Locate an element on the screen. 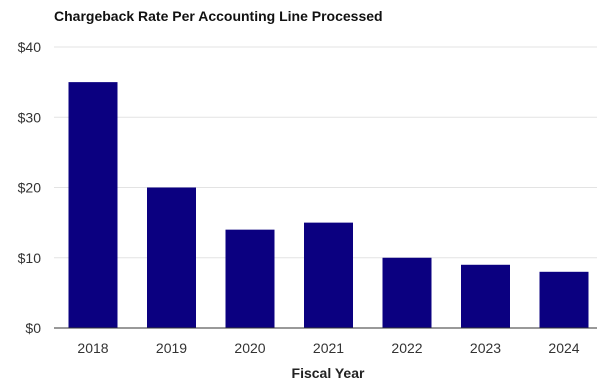 This screenshot has height=381, width=597. x-tick-label: 2021 is located at coordinates (328, 348).